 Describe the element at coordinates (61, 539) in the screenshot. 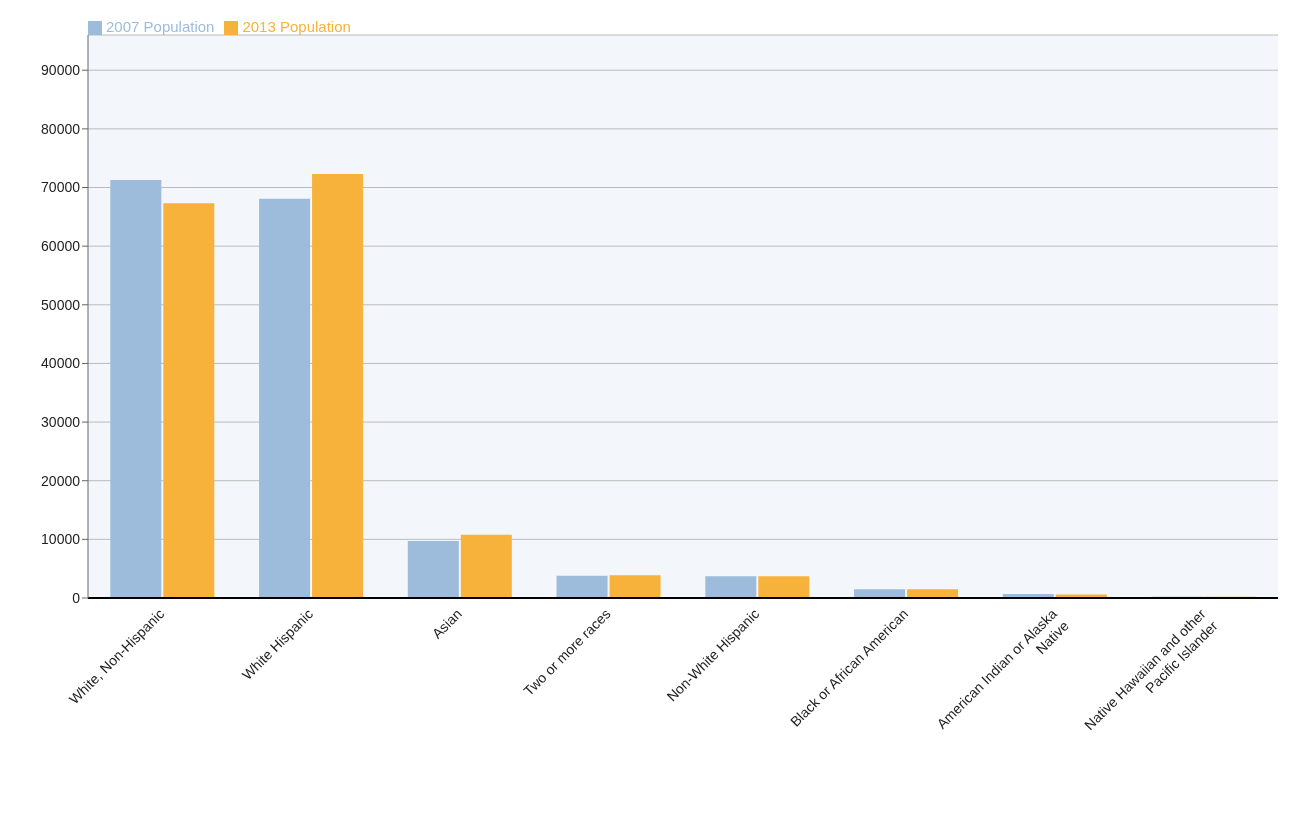

I see `y-tick-label: 10000` at that location.